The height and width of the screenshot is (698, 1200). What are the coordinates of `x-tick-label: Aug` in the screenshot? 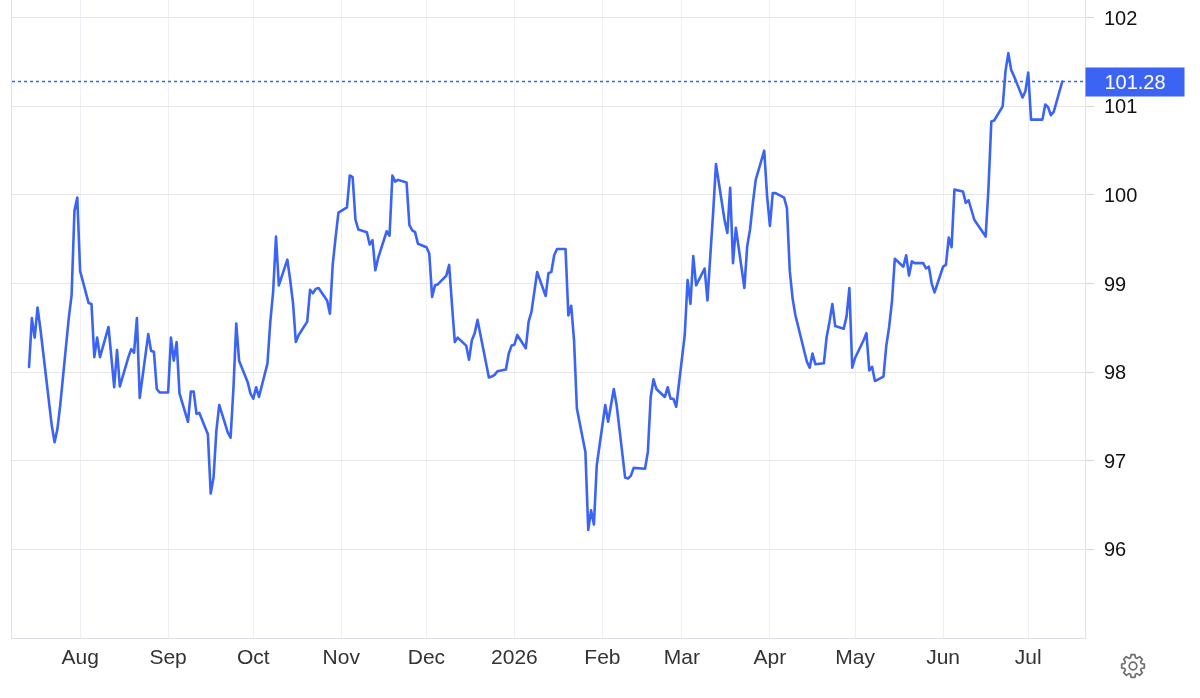 It's located at (80, 657).